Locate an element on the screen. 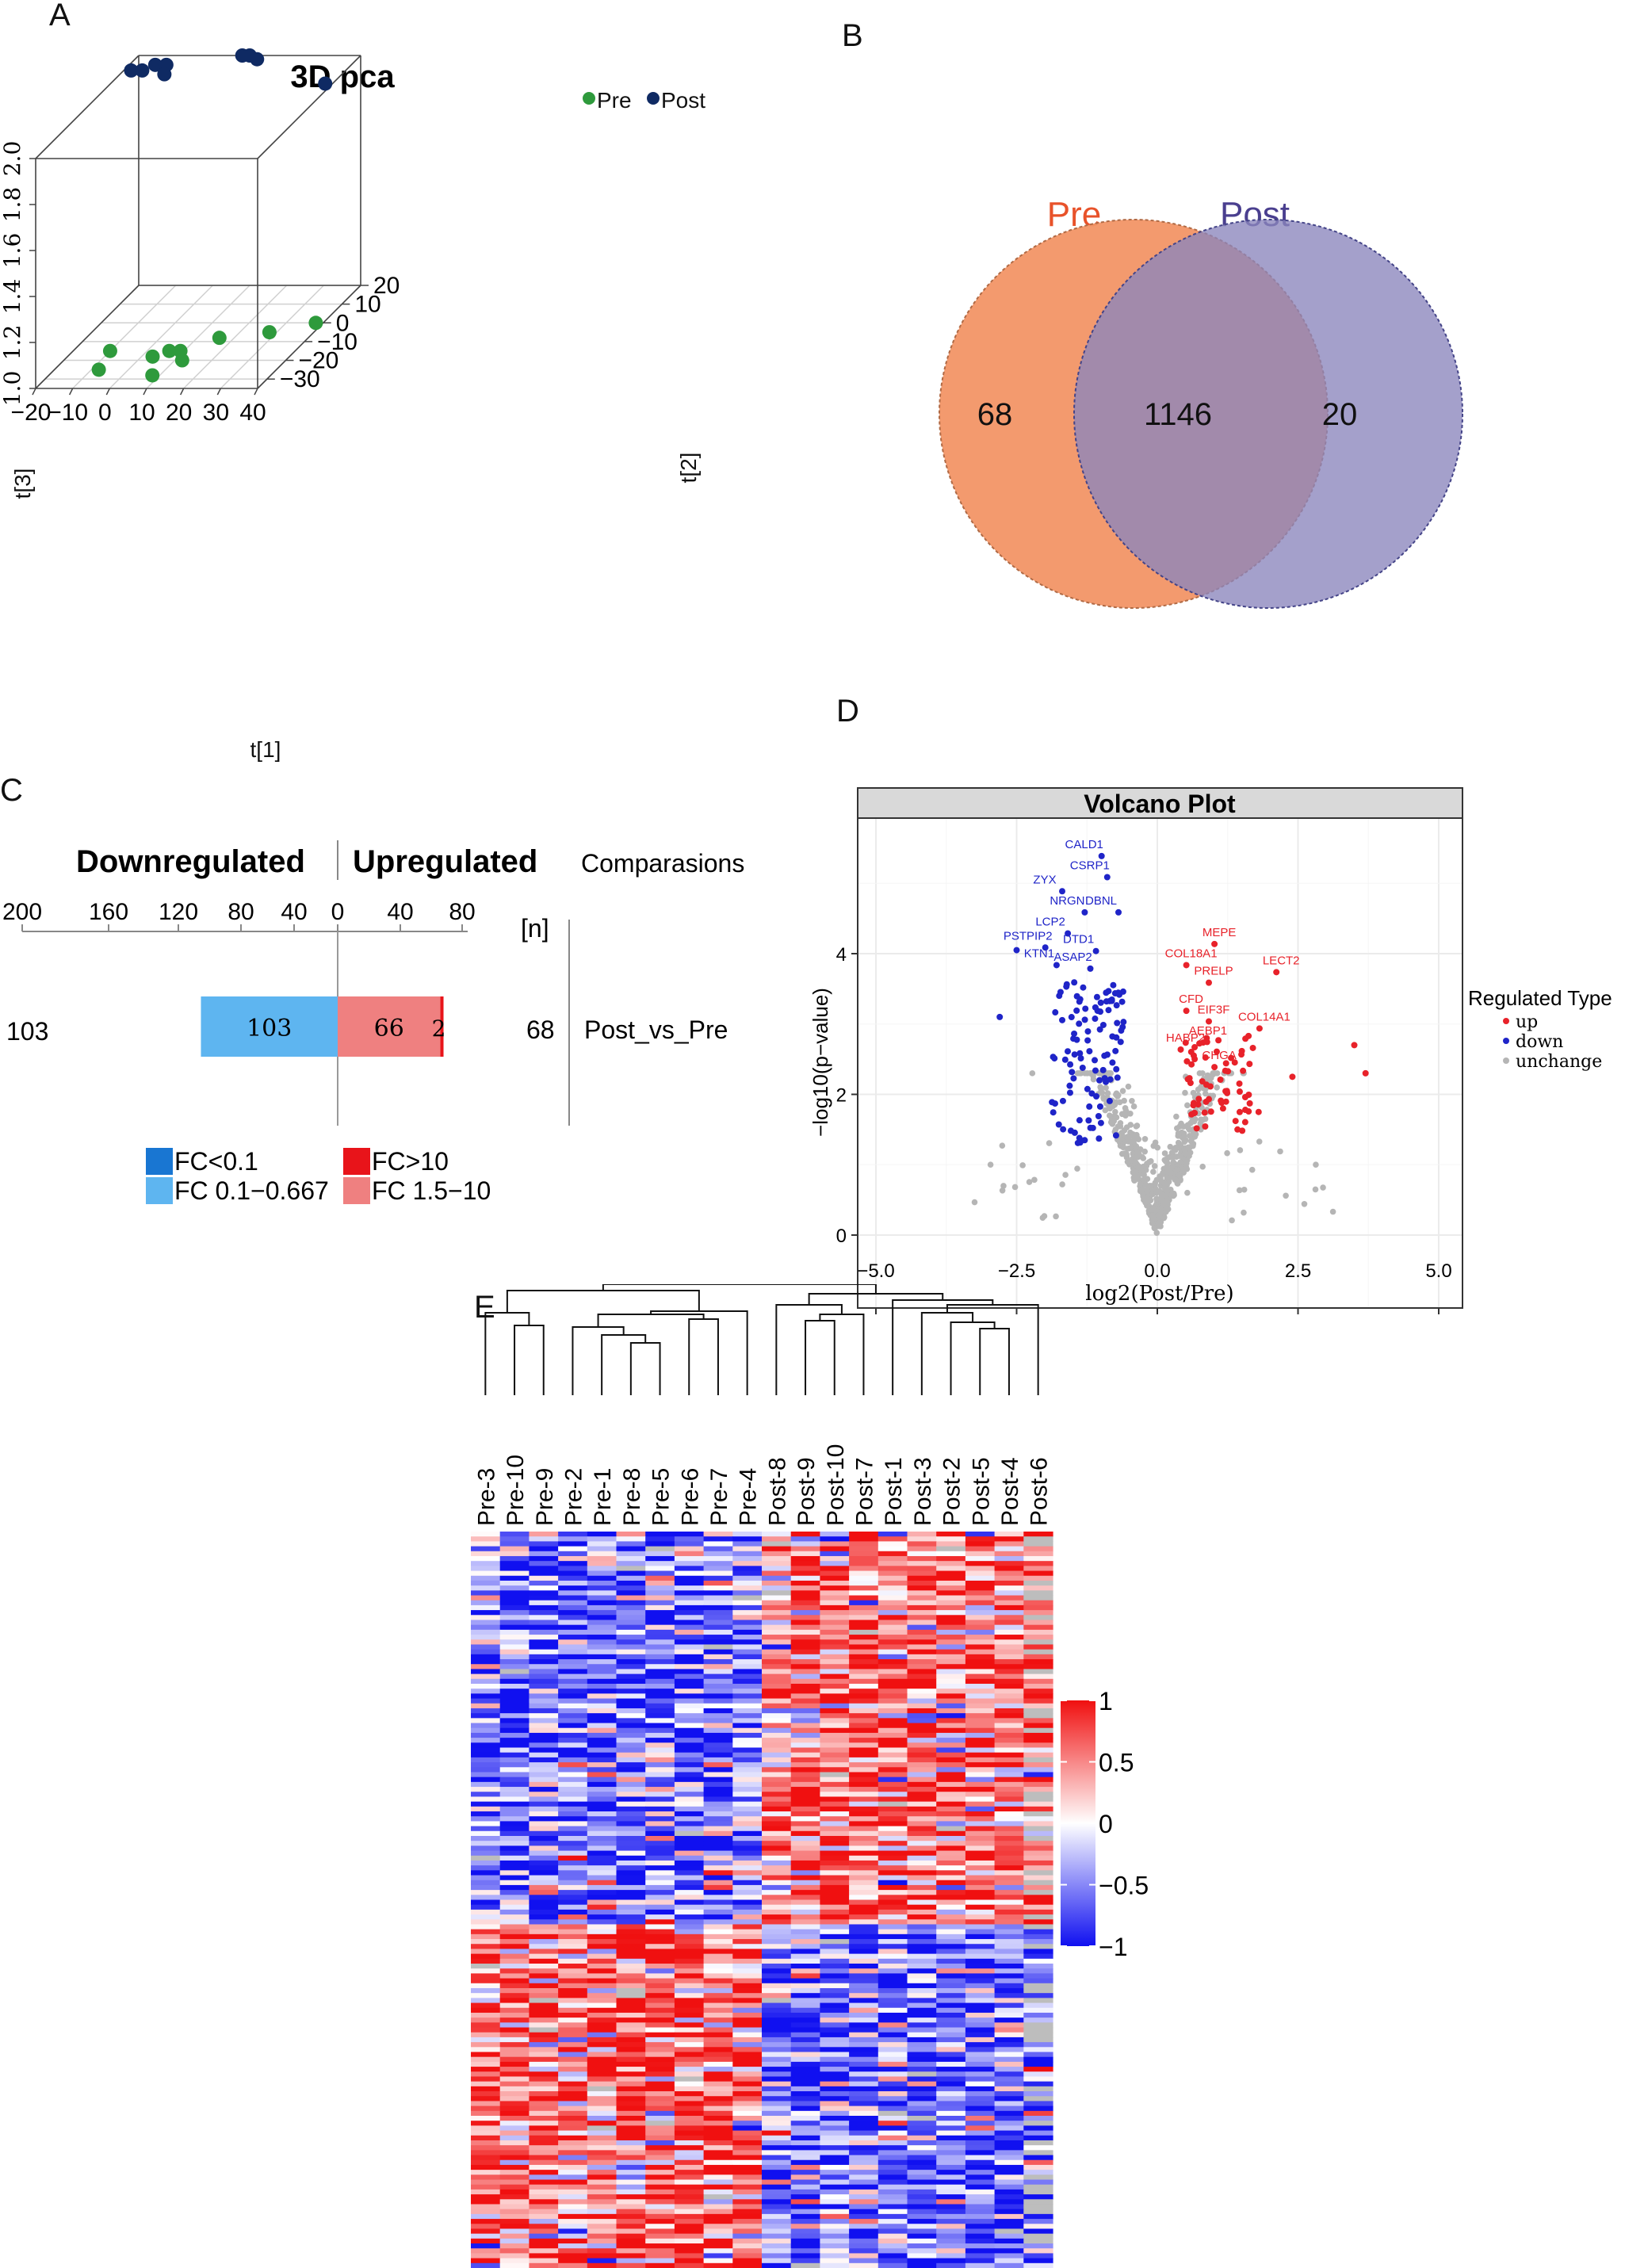 This screenshot has width=1625, height=2268. pca-x-tick is located at coordinates (145, 392).